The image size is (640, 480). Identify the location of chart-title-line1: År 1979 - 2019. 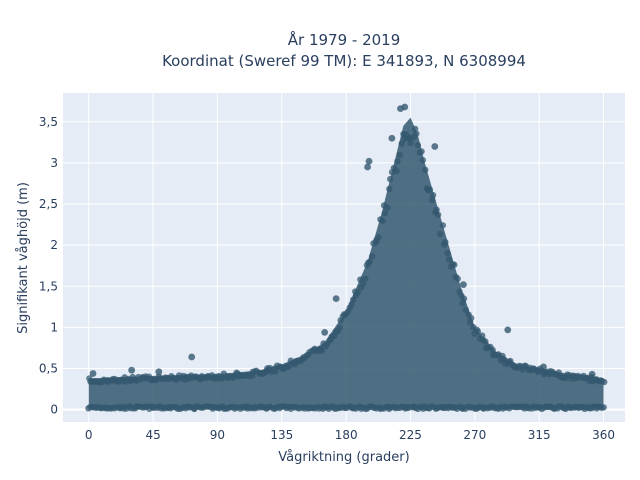
(344, 39).